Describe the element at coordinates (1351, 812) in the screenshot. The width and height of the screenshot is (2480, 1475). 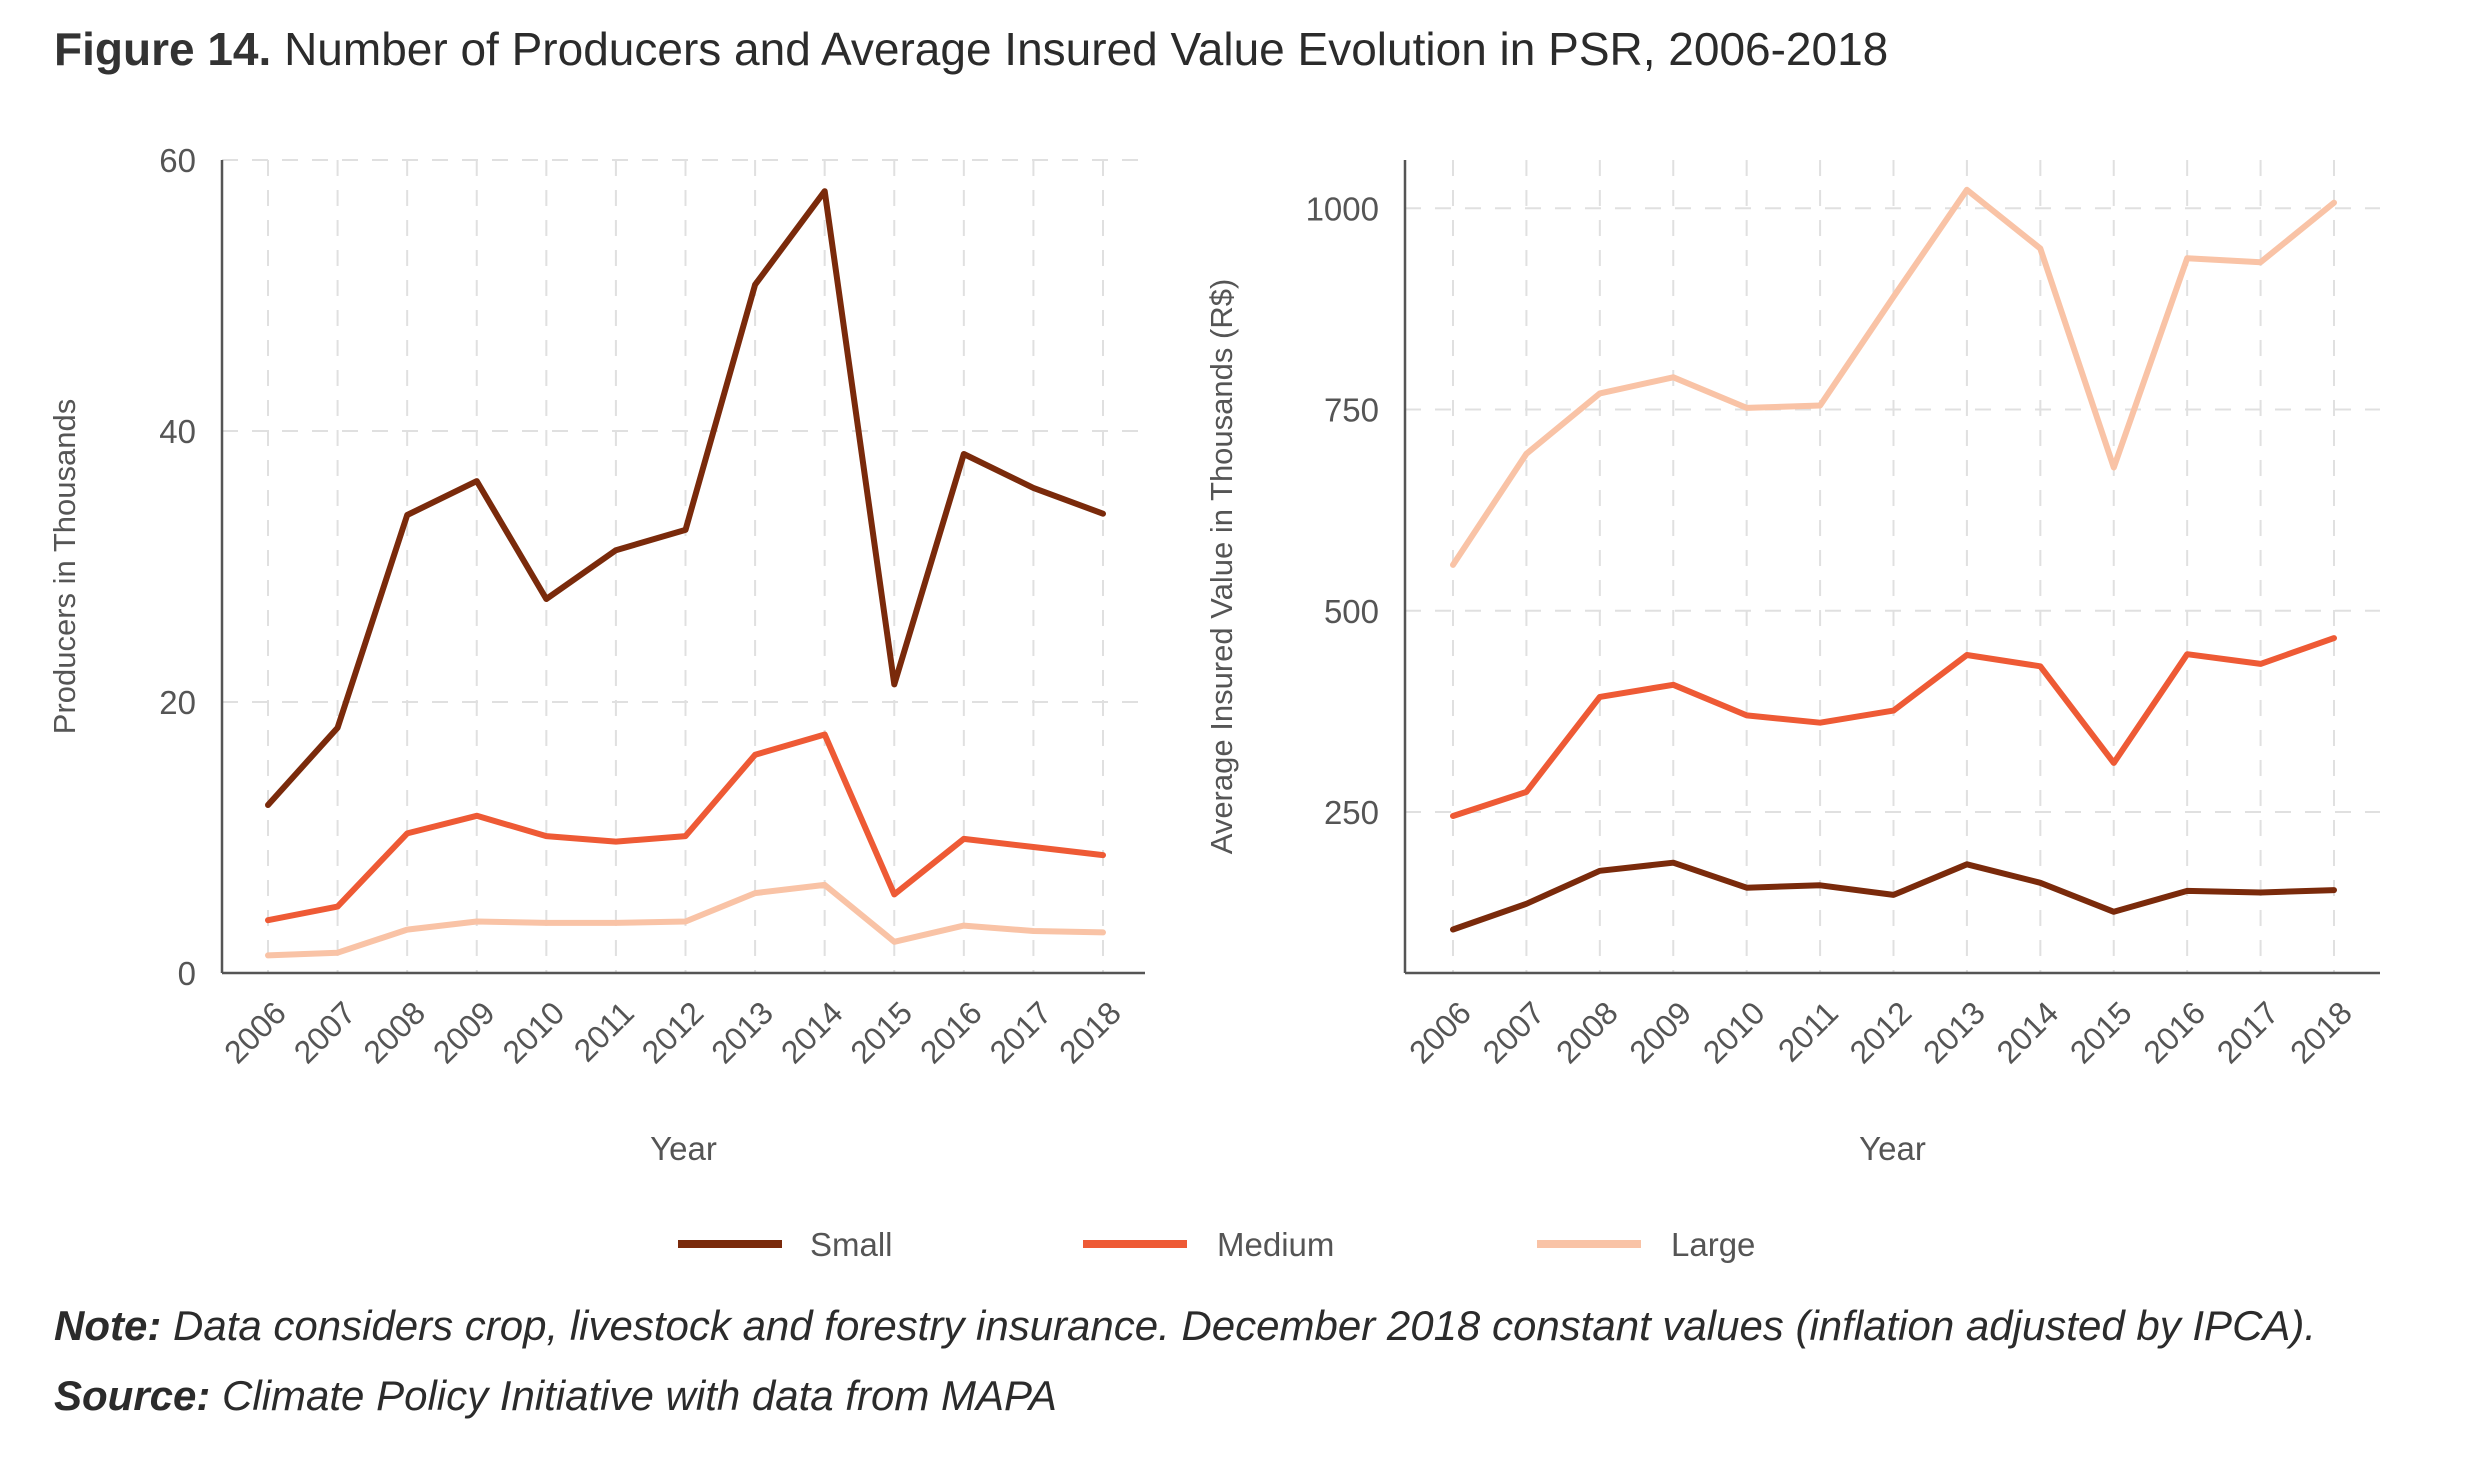
I see `chart2-ytick-label: 250` at that location.